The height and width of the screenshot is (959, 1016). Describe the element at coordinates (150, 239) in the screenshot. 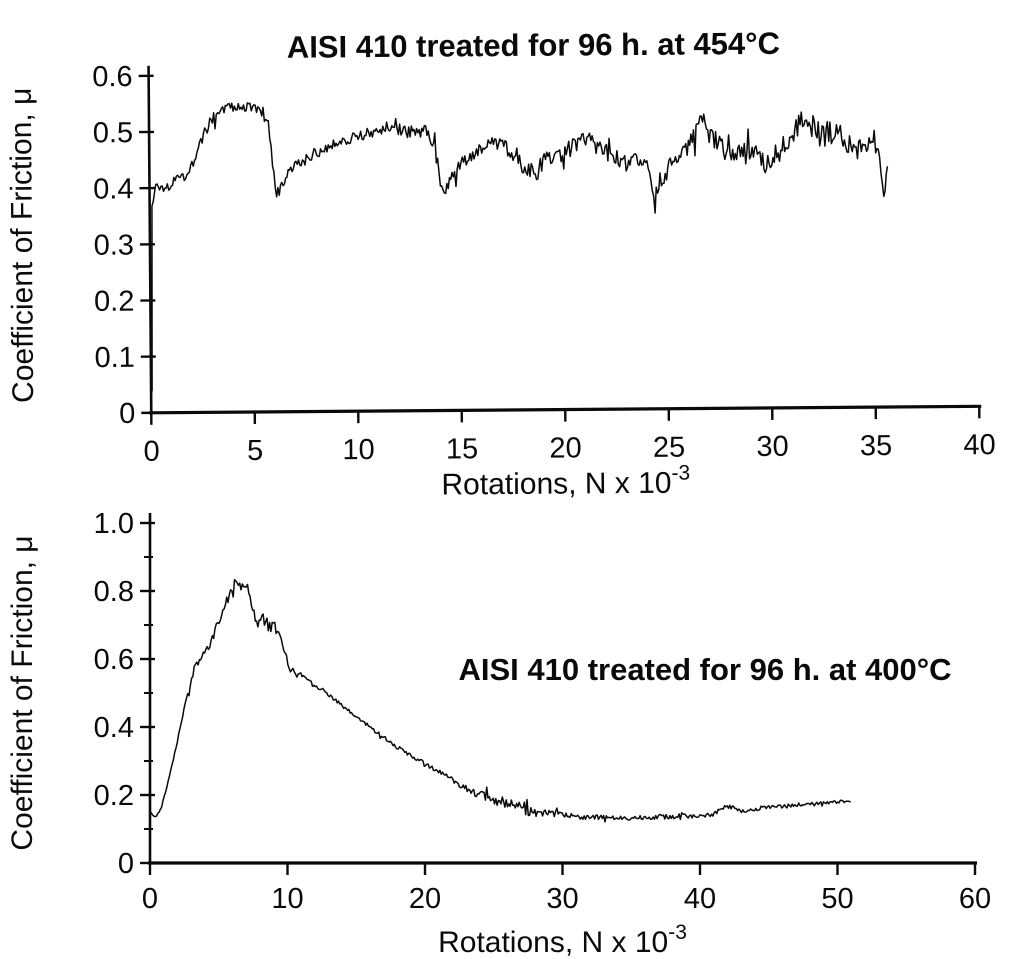

I see `y-axis` at that location.